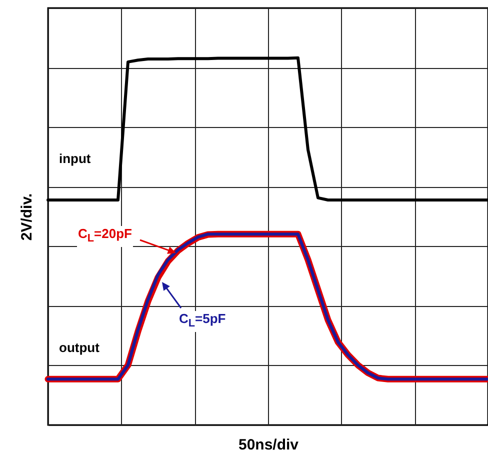  What do you see at coordinates (202, 321) in the screenshot?
I see `legend-label: C$_{L}$=5pF` at bounding box center [202, 321].